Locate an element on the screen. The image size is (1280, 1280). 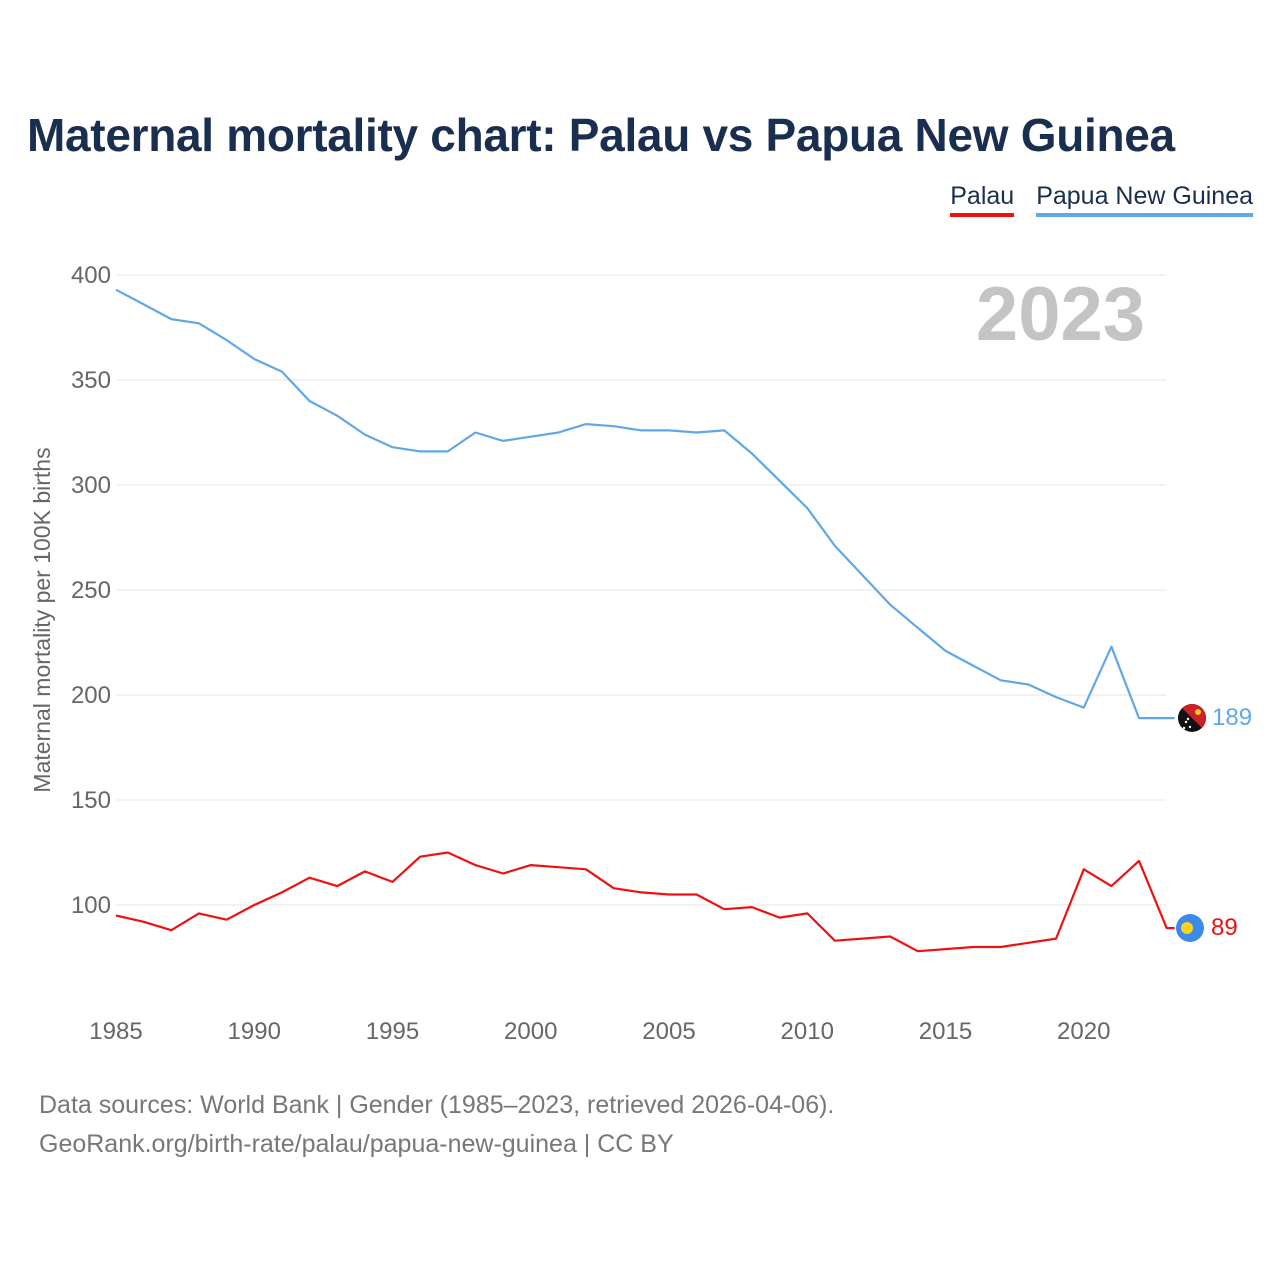
legend-item-papua-new-guinea: Papua New Guinea is located at coordinates (1144, 199).